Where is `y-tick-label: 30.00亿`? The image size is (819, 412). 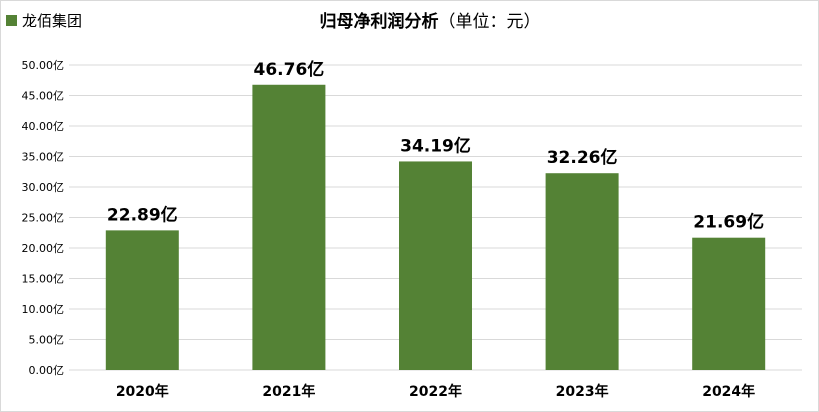 y-tick-label: 30.00亿 is located at coordinates (43, 187).